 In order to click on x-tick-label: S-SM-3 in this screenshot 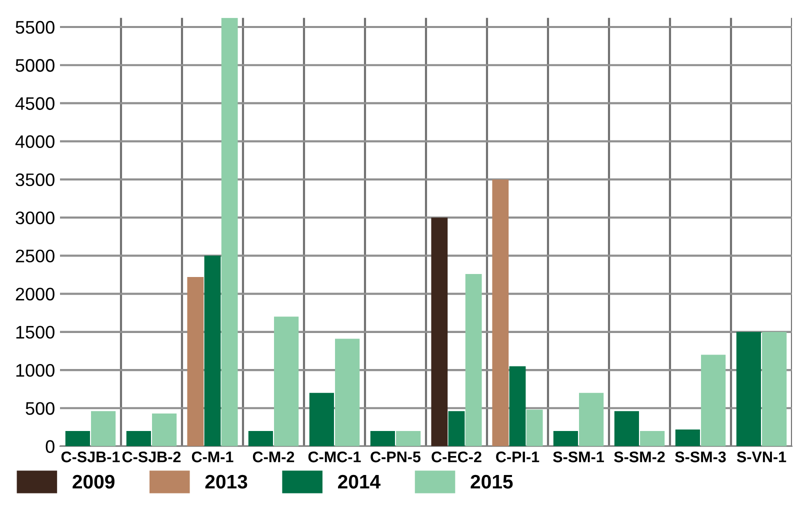, I will do `click(700, 457)`.